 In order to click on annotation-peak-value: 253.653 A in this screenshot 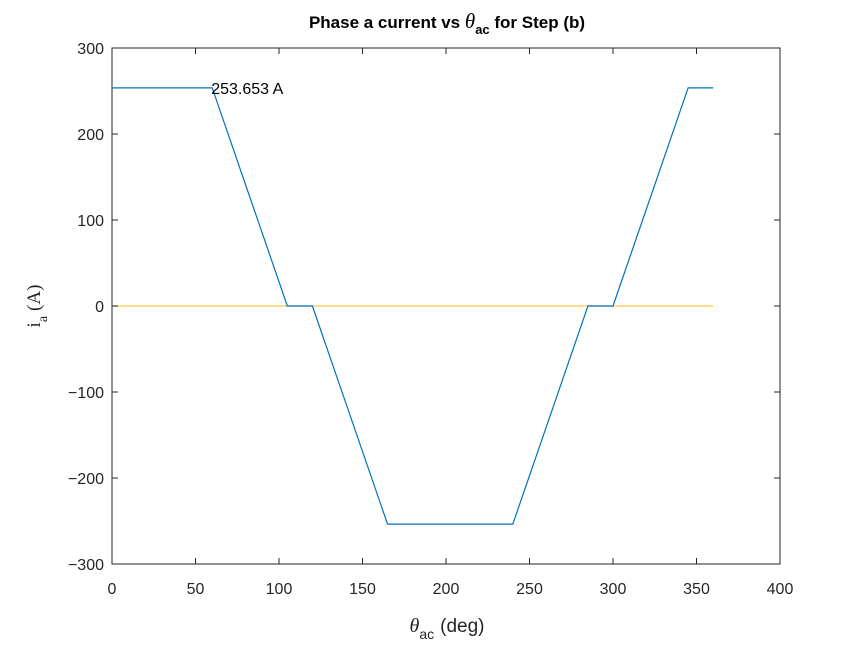, I will do `click(247, 89)`.